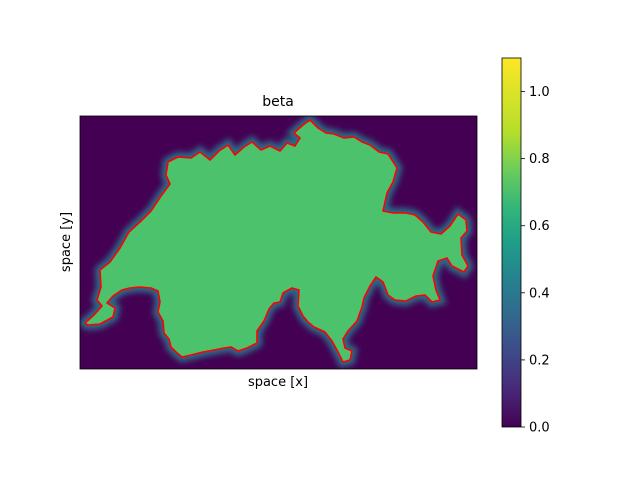 This screenshot has width=640, height=480. Describe the element at coordinates (525, 246) in the screenshot. I see `colorbar: 0.0 0.2 0.4 0.6 0.8 1.0` at that location.